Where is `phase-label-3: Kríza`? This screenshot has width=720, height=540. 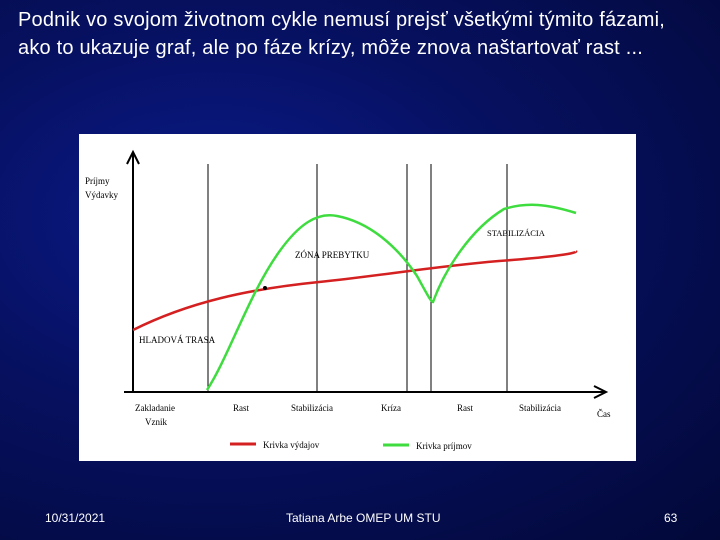 phase-label-3: Kríza is located at coordinates (391, 408).